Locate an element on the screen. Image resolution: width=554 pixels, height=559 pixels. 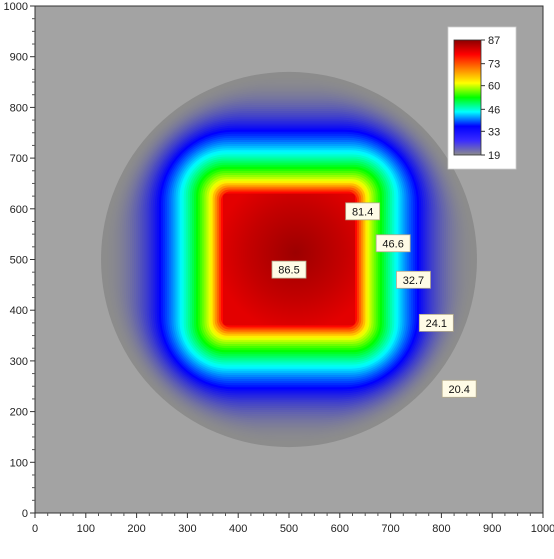
x-tick-label: 900 is located at coordinates (492, 529).